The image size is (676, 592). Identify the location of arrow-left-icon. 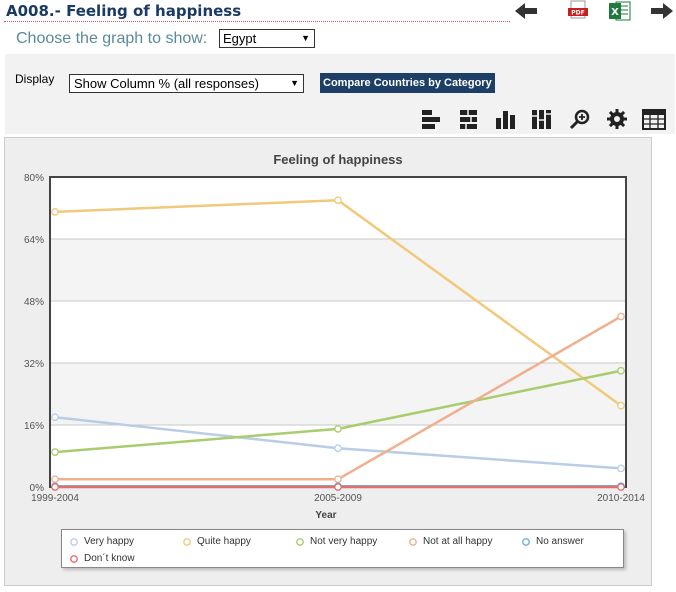
(526, 11).